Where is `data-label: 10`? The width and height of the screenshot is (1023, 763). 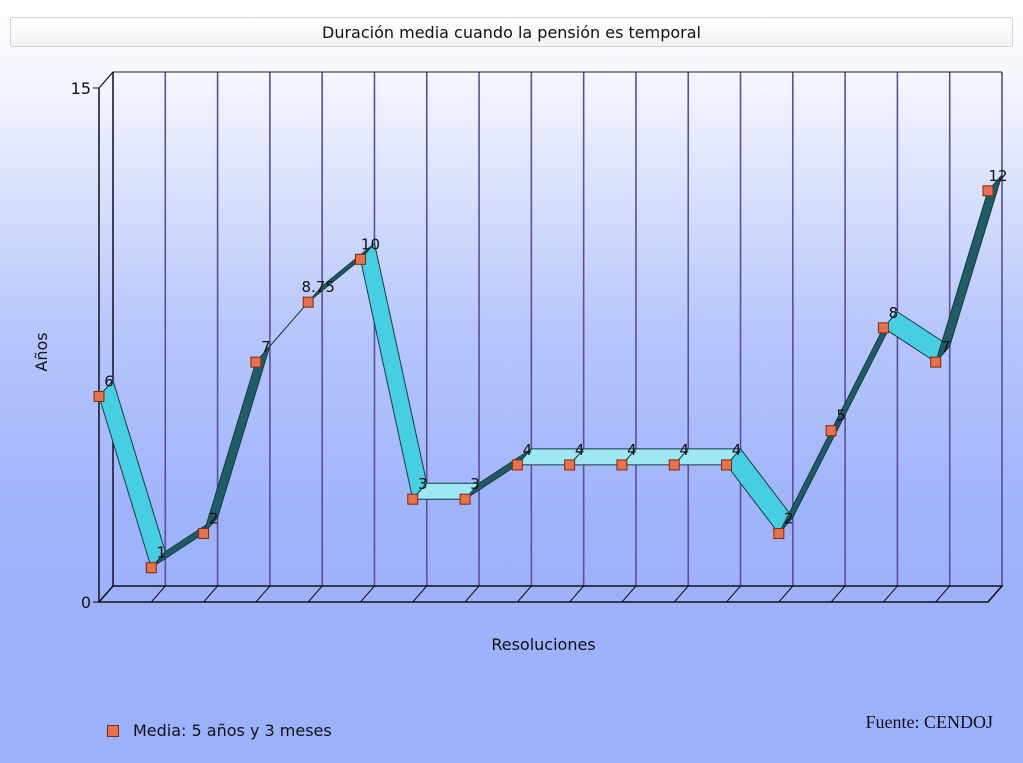 data-label: 10 is located at coordinates (370, 244).